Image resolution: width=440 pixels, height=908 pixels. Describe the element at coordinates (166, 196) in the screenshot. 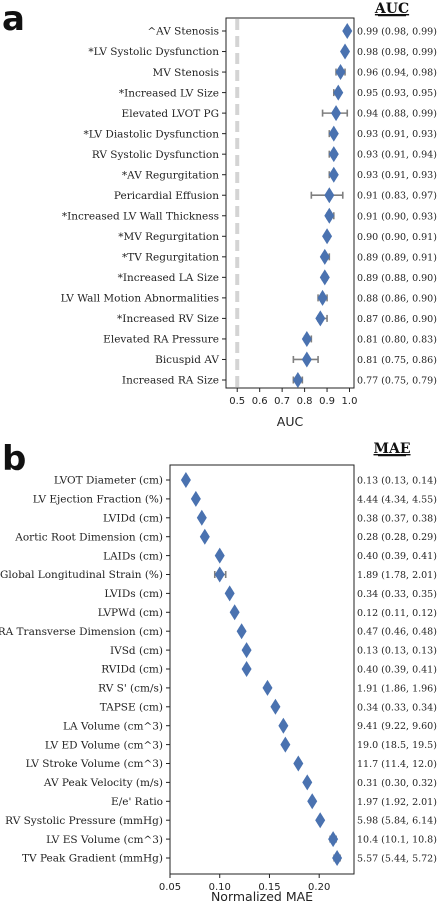

I see `row-label: Pericardial Effusion` at that location.